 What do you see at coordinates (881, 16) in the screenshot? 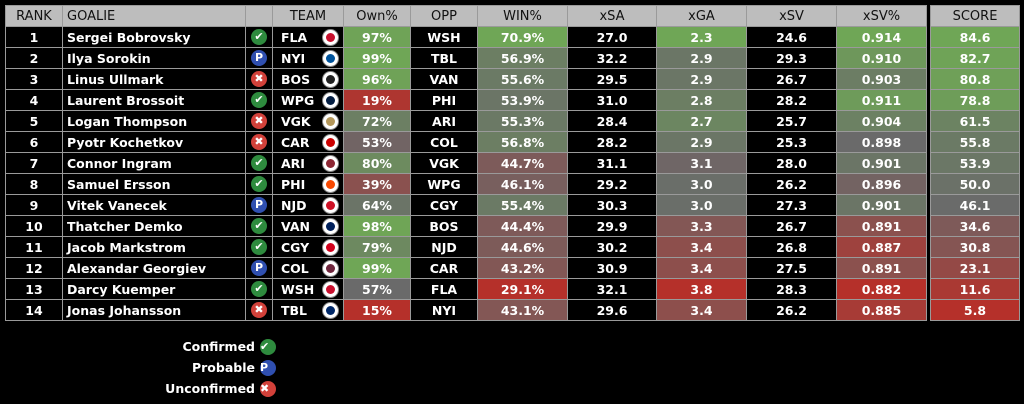
I see `header-xsvp: xSV%` at bounding box center [881, 16].